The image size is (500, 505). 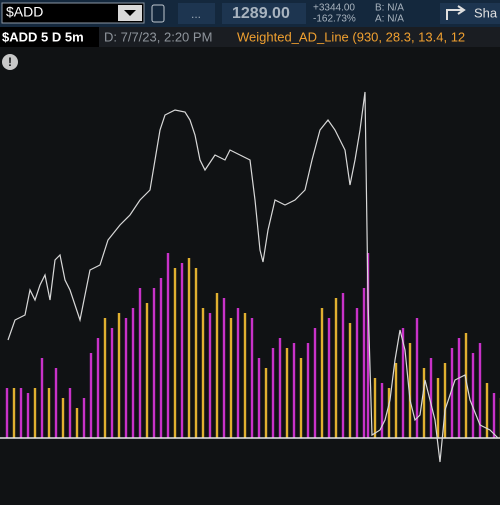 I want to click on change-pct: -162.73%, so click(x=334, y=19).